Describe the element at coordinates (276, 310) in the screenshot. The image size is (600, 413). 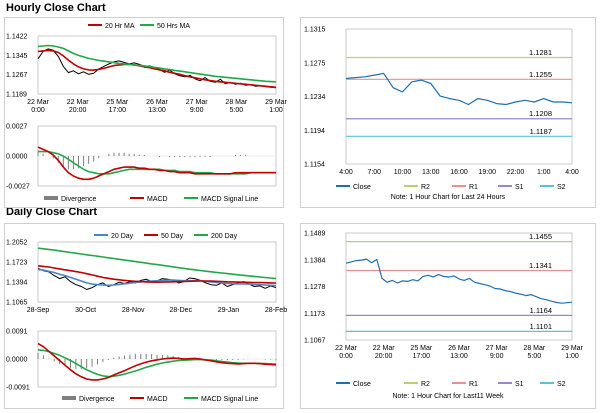
I see `daily-price-xtick-label: 28-Feb` at that location.